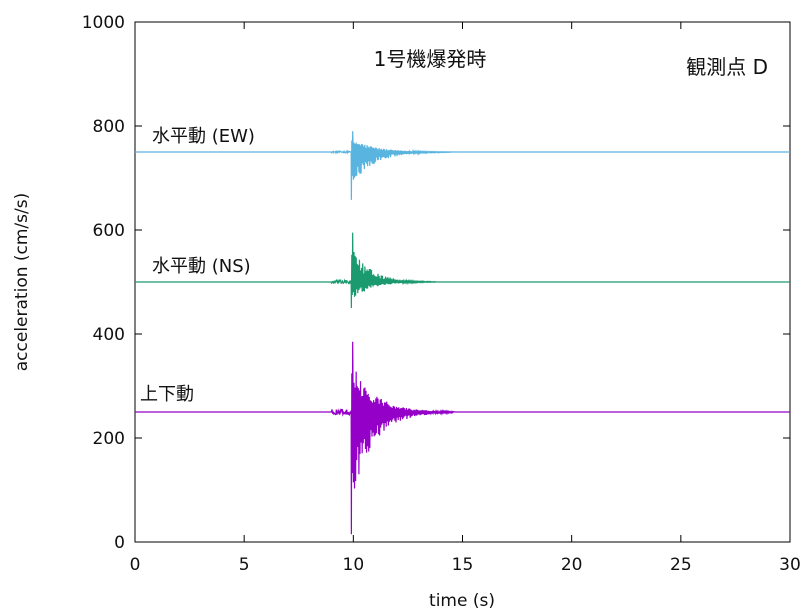 The height and width of the screenshot is (613, 805). Describe the element at coordinates (119, 543) in the screenshot. I see `y-tick-label: 0` at that location.